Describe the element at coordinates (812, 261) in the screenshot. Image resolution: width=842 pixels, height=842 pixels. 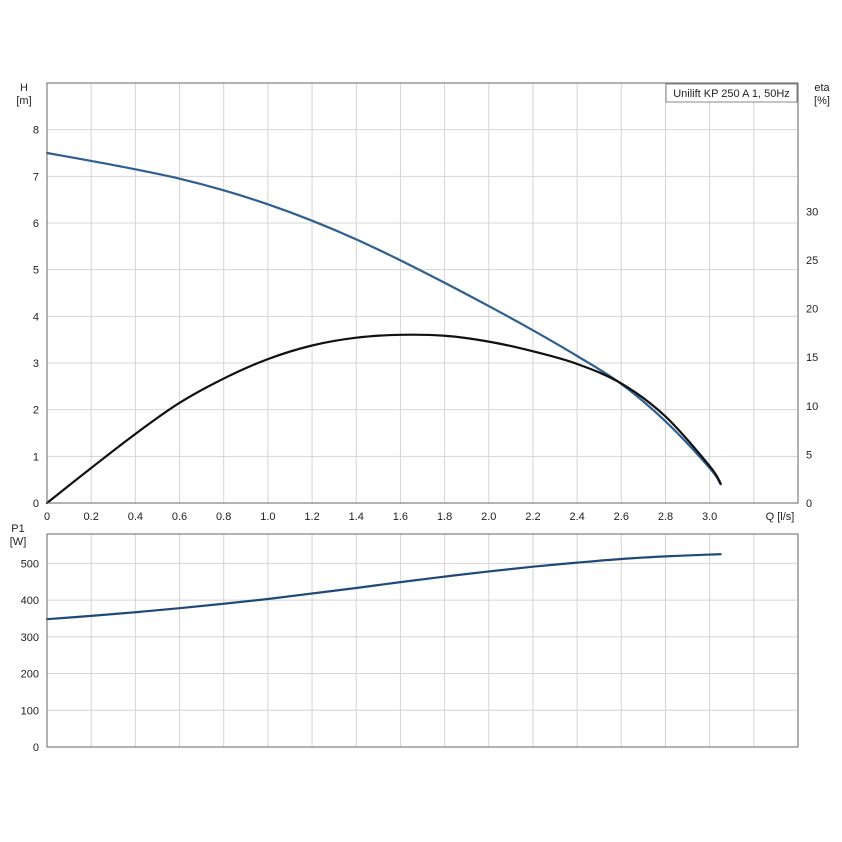
I see `y-right-tick-label: 25` at that location.